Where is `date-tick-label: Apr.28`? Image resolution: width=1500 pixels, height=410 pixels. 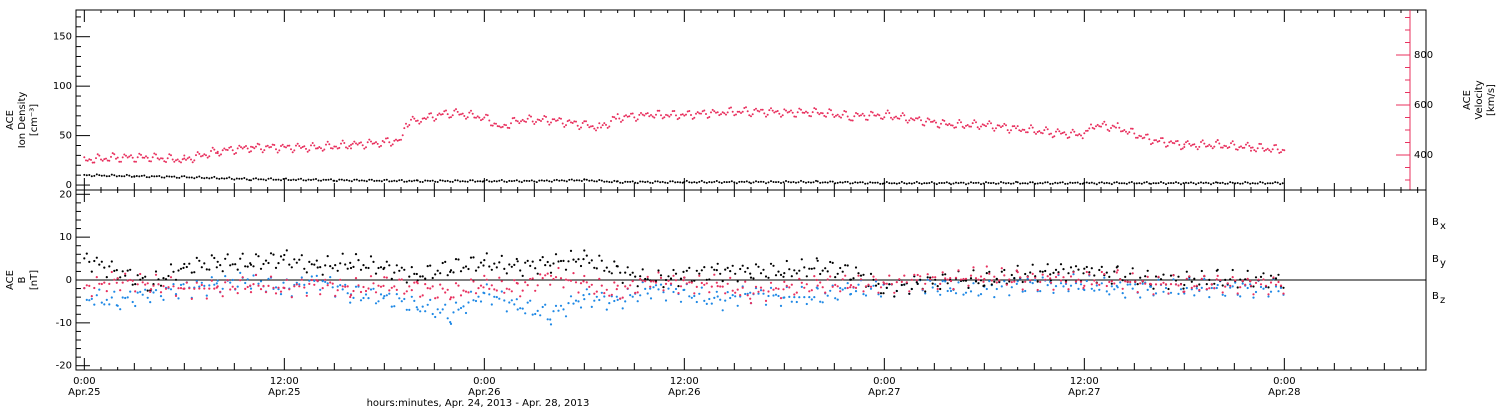
date-tick-label: Apr.28 is located at coordinates (1284, 392).